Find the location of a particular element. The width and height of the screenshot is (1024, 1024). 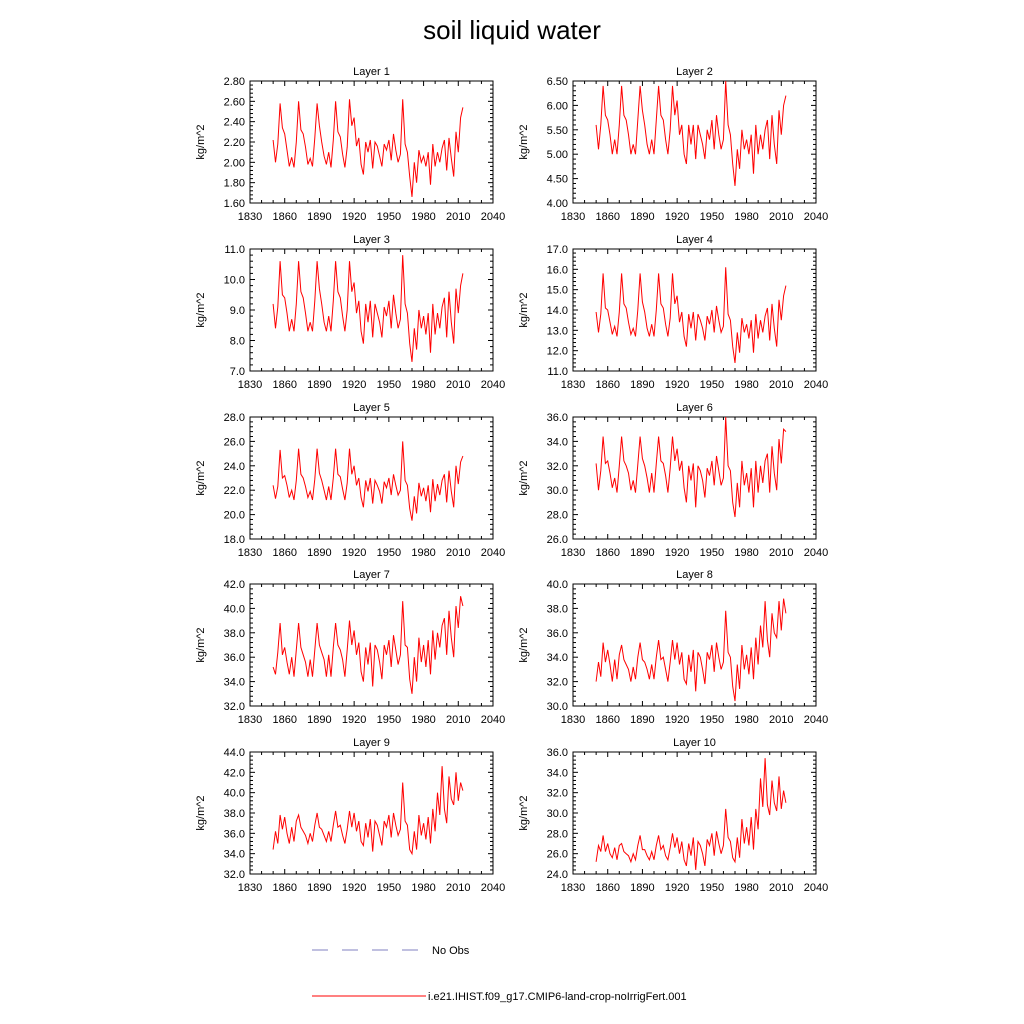

y-tick-label: 2.20 is located at coordinates (234, 143).